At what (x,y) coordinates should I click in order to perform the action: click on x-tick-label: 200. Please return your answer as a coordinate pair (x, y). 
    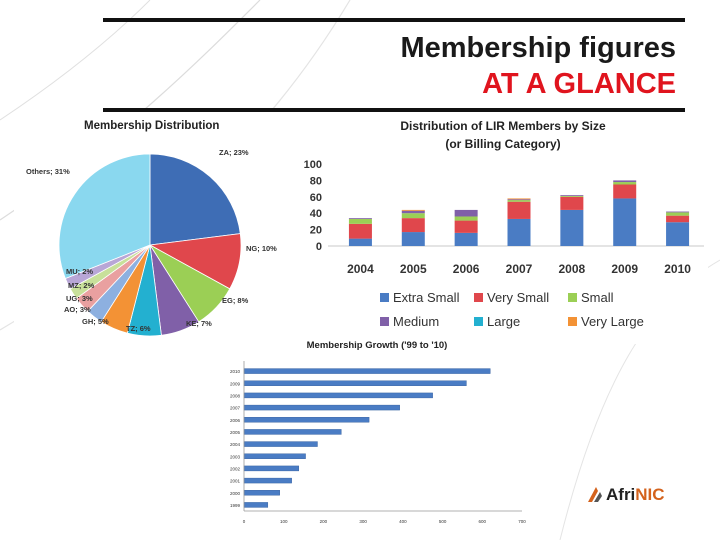
    Looking at the image, I should click on (324, 521).